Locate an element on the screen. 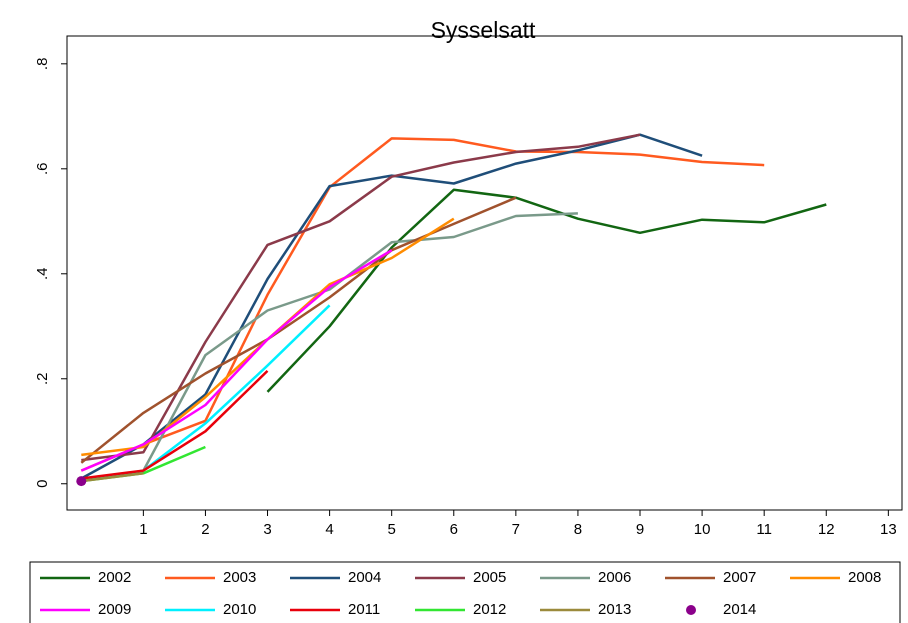 This screenshot has height=623, width=908. x-tick-label: 12 is located at coordinates (826, 529).